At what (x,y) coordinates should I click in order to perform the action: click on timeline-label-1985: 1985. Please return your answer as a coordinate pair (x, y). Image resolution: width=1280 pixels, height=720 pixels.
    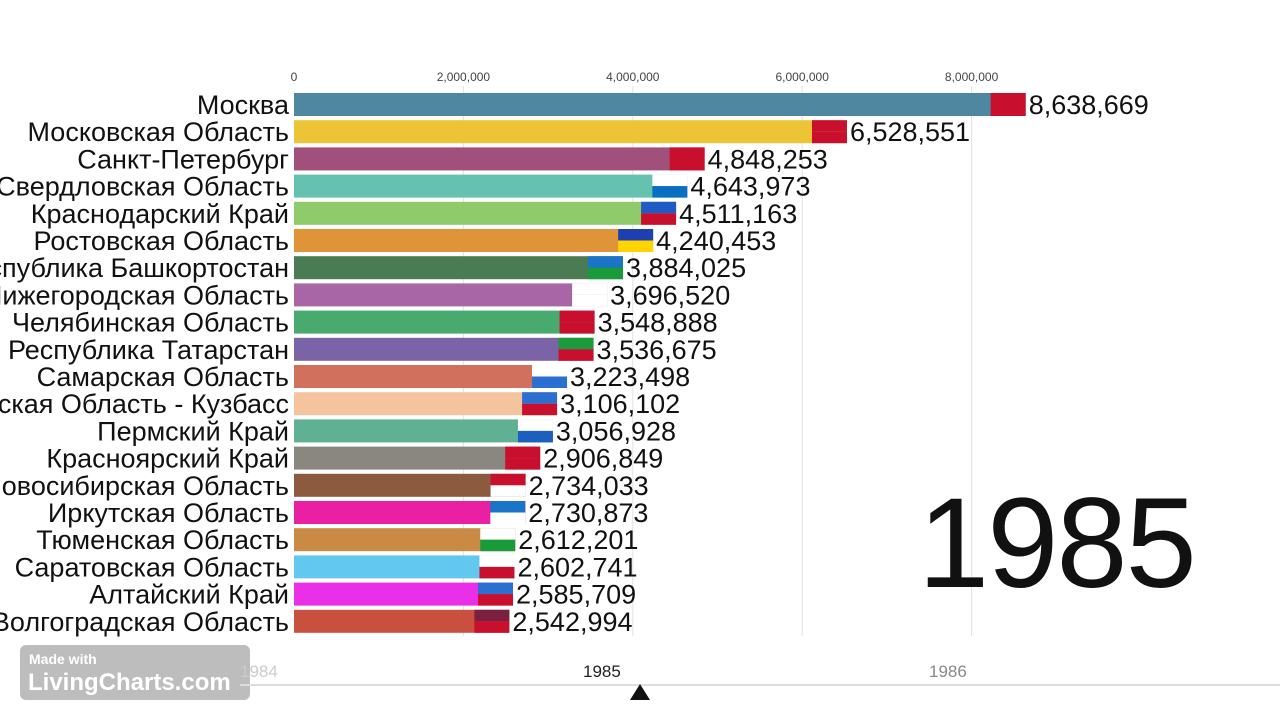
    Looking at the image, I should click on (602, 671).